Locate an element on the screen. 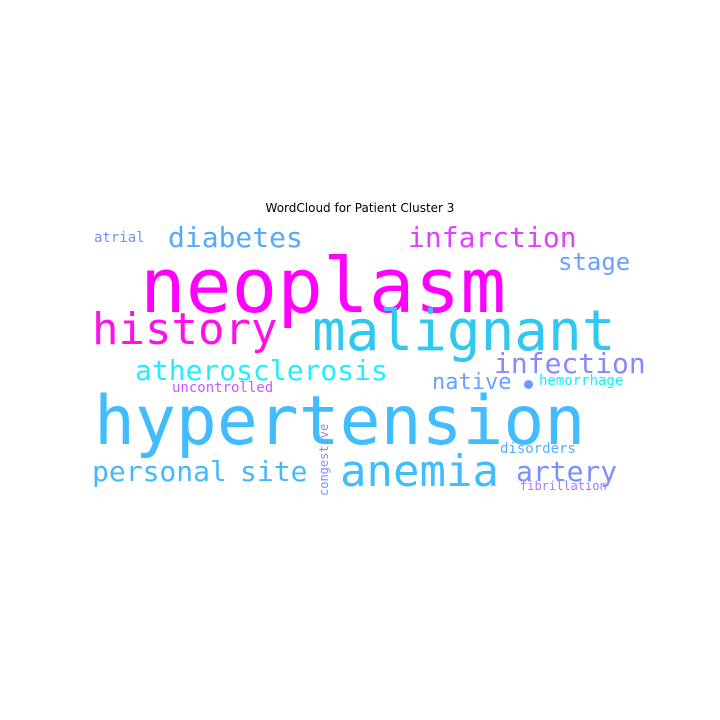  word-atherosclerosis: atherosclerosis is located at coordinates (261, 370).